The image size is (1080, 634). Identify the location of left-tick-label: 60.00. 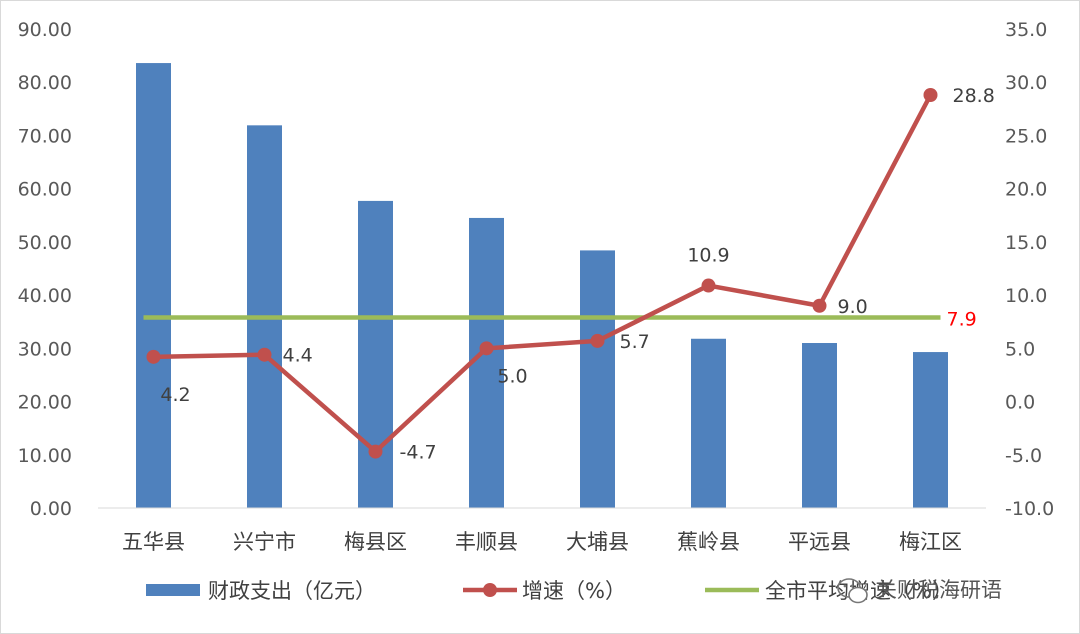
(45, 190).